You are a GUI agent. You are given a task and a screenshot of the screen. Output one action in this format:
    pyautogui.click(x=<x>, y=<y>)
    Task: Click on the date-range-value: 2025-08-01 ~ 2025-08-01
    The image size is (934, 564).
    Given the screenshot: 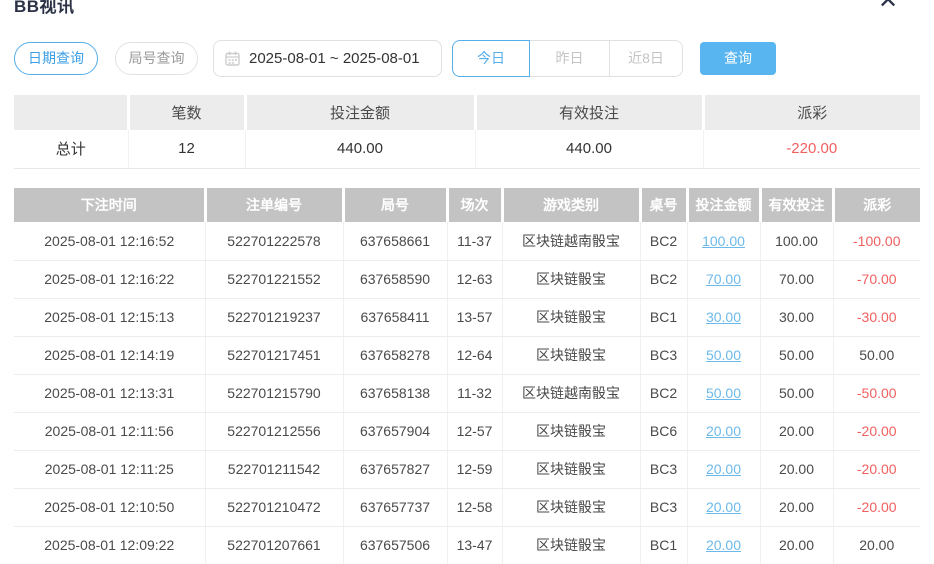 What is the action you would take?
    pyautogui.click(x=334, y=58)
    